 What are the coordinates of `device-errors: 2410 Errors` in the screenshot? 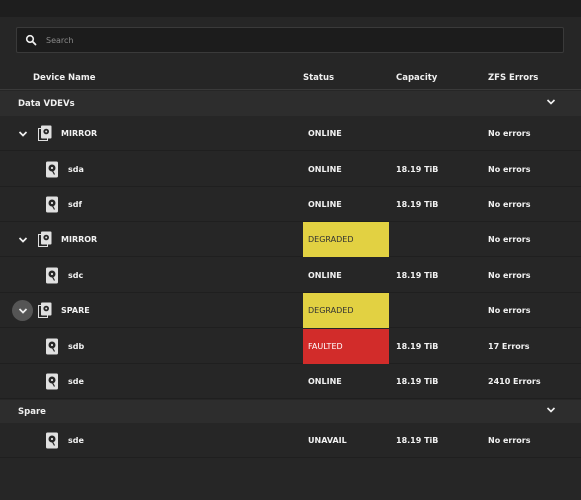 It's located at (514, 381).